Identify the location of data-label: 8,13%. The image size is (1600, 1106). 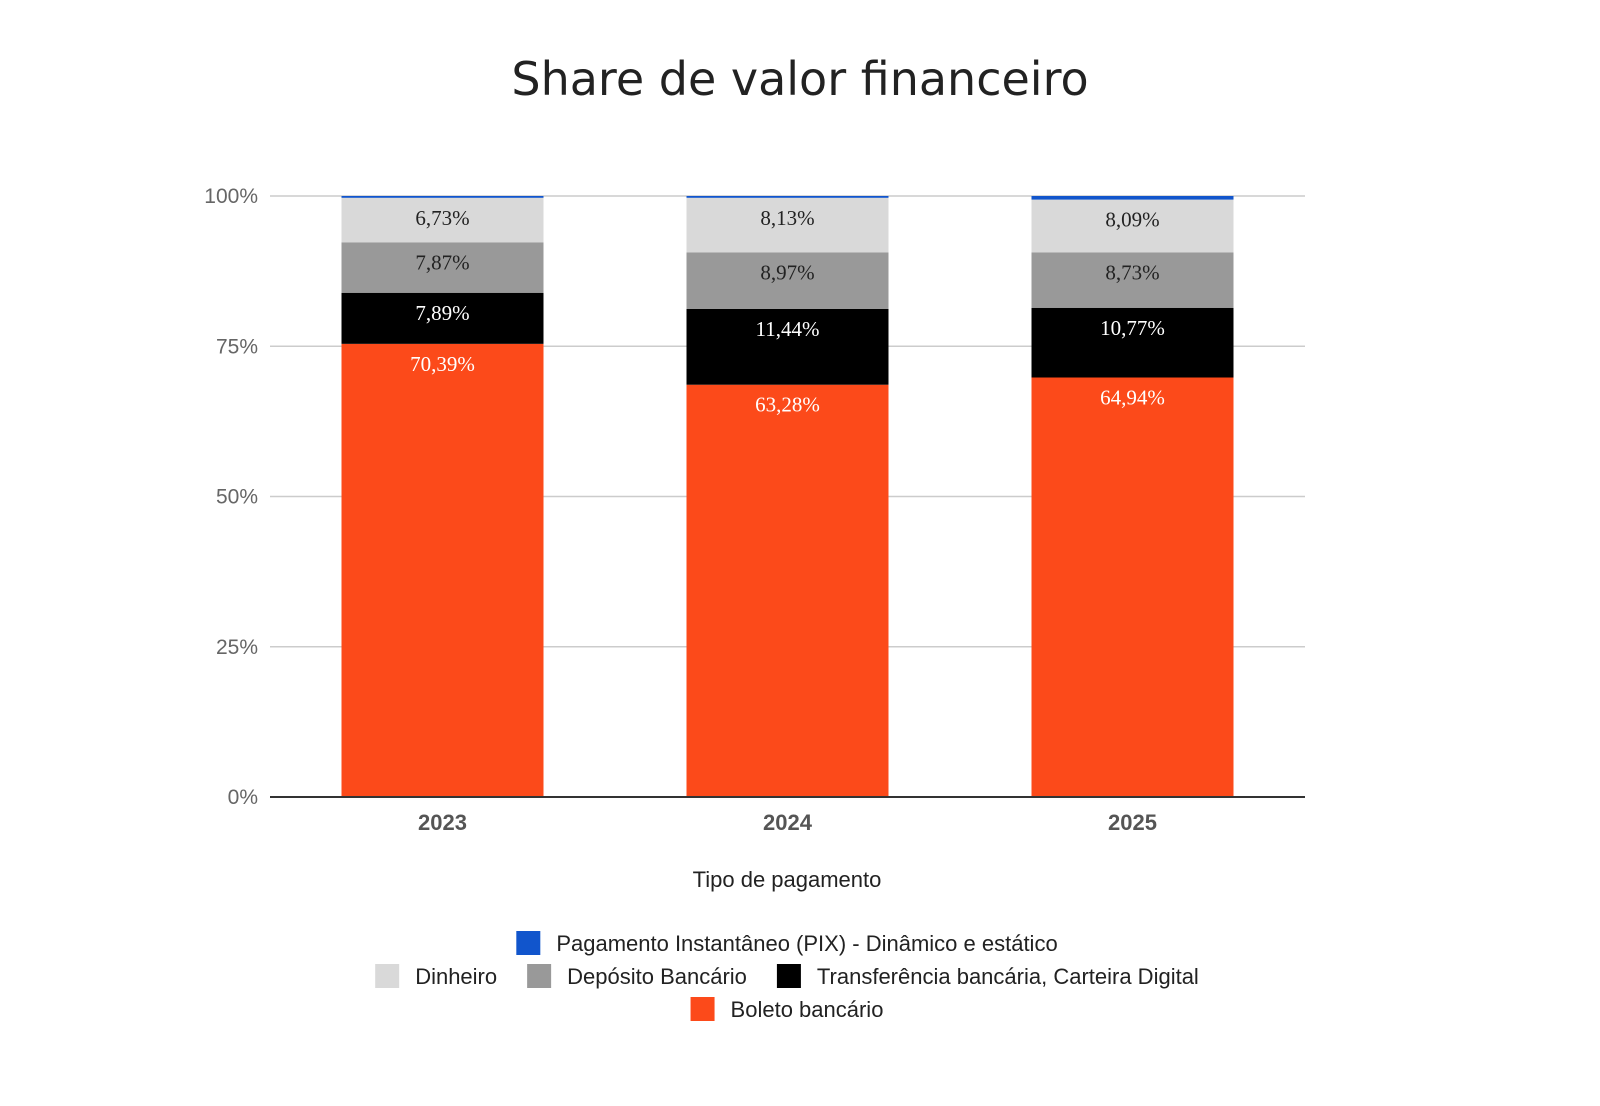
(787, 218).